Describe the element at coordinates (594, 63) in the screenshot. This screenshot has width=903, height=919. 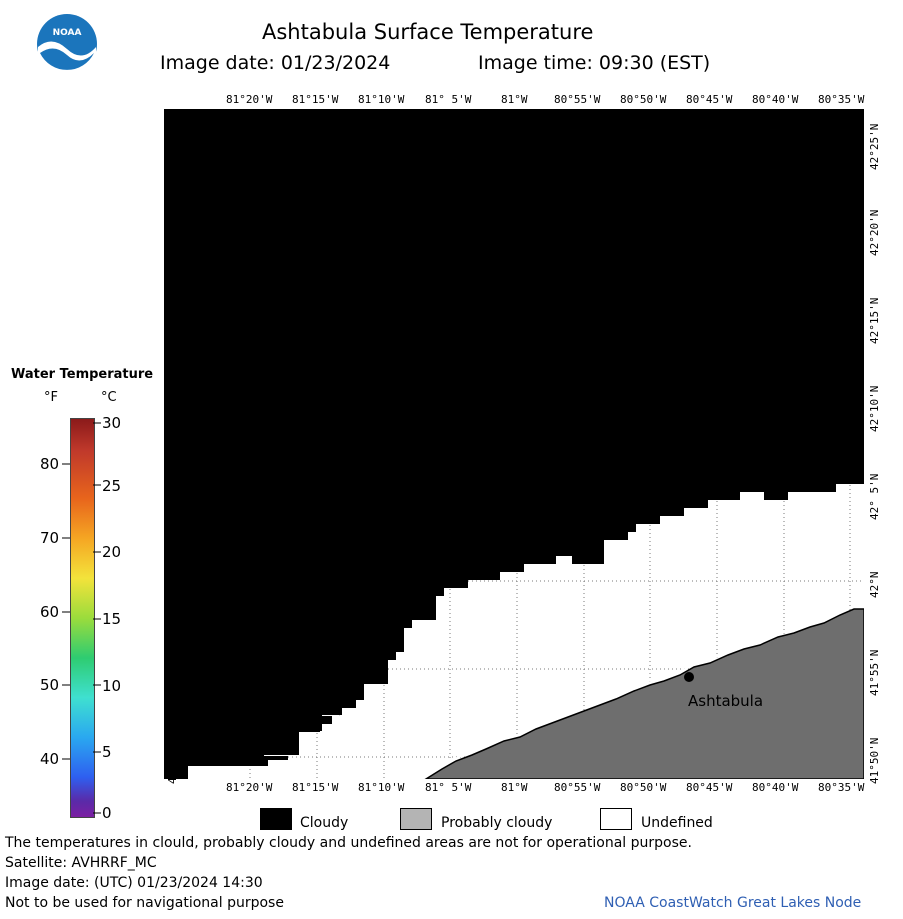
I see `image-time: Image time: 09:30 (EST)` at that location.